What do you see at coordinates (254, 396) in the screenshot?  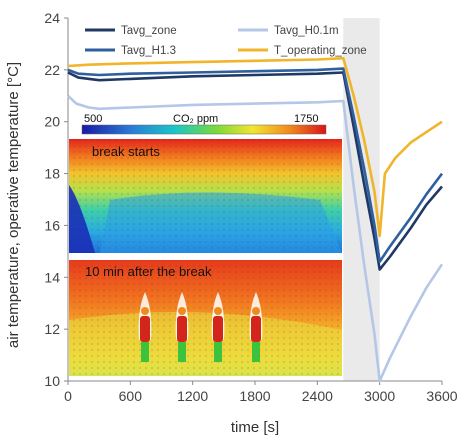 I see `x-tick-label: 1800` at bounding box center [254, 396].